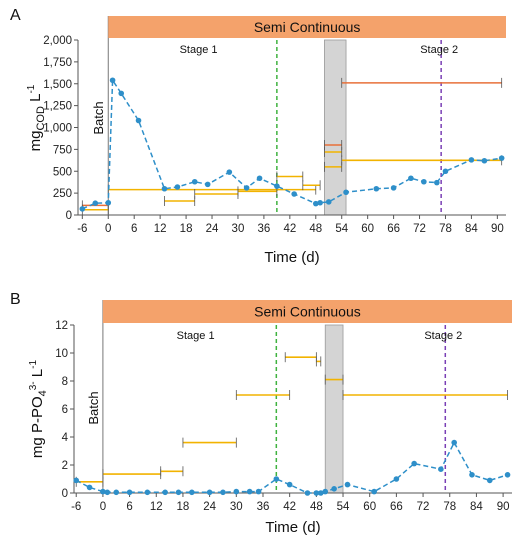 The width and height of the screenshot is (526, 550). I want to click on y-tick-label: 10, so click(61, 354).